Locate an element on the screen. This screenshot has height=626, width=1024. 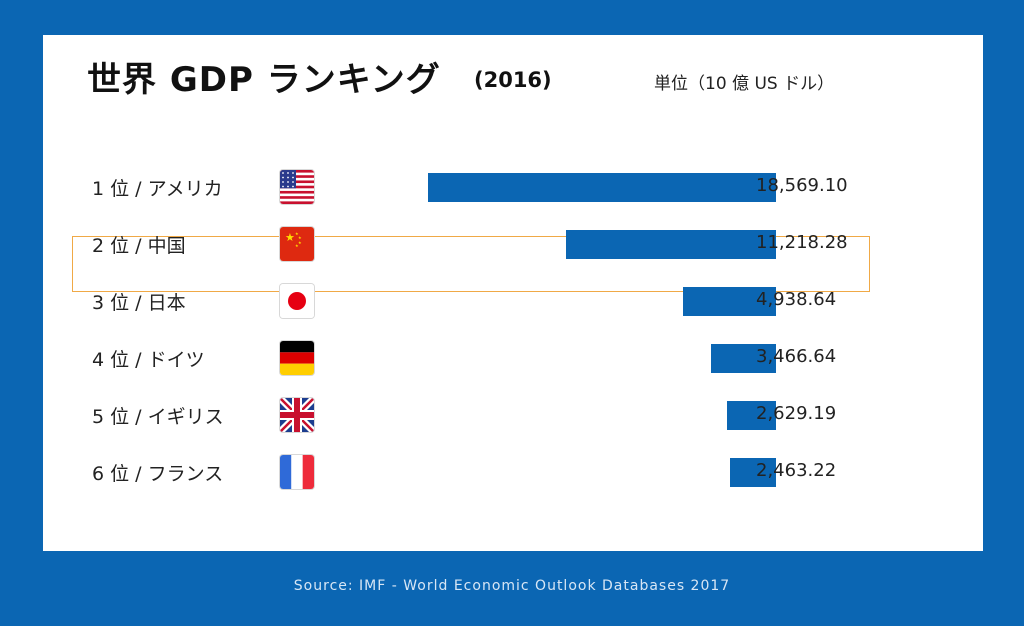
value-label: 2,463.22 is located at coordinates (796, 470).